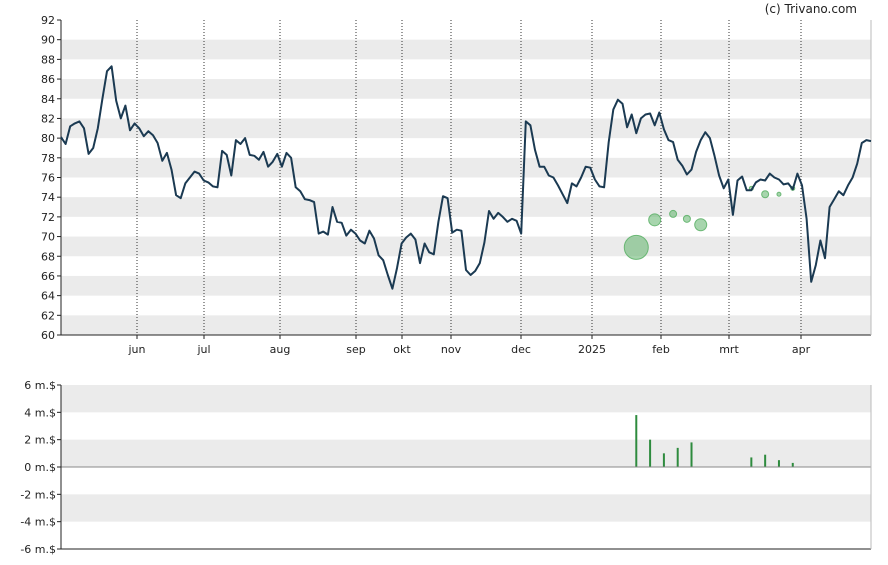  I want to click on price-y-tick-label: 68, so click(48, 256).